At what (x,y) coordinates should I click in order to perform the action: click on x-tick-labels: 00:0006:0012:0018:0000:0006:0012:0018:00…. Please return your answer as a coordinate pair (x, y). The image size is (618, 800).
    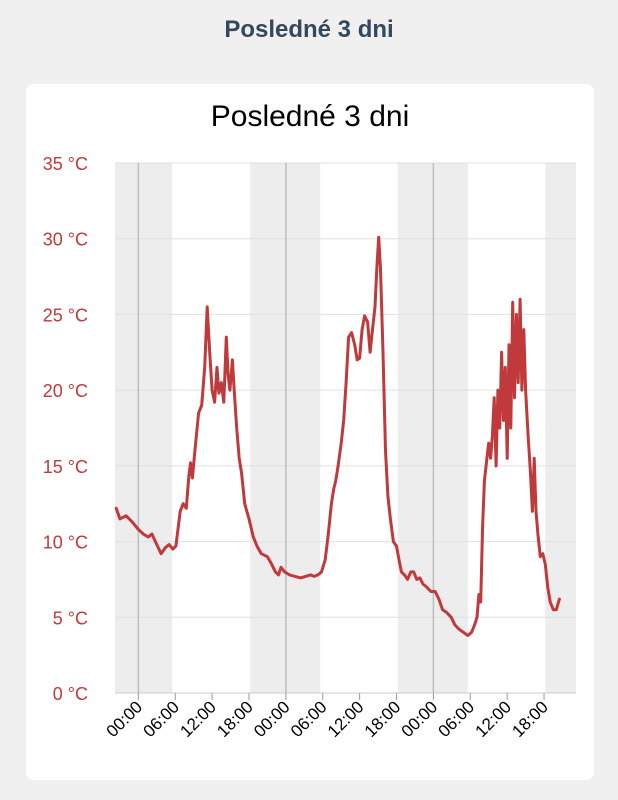
    Looking at the image, I should click on (327, 719).